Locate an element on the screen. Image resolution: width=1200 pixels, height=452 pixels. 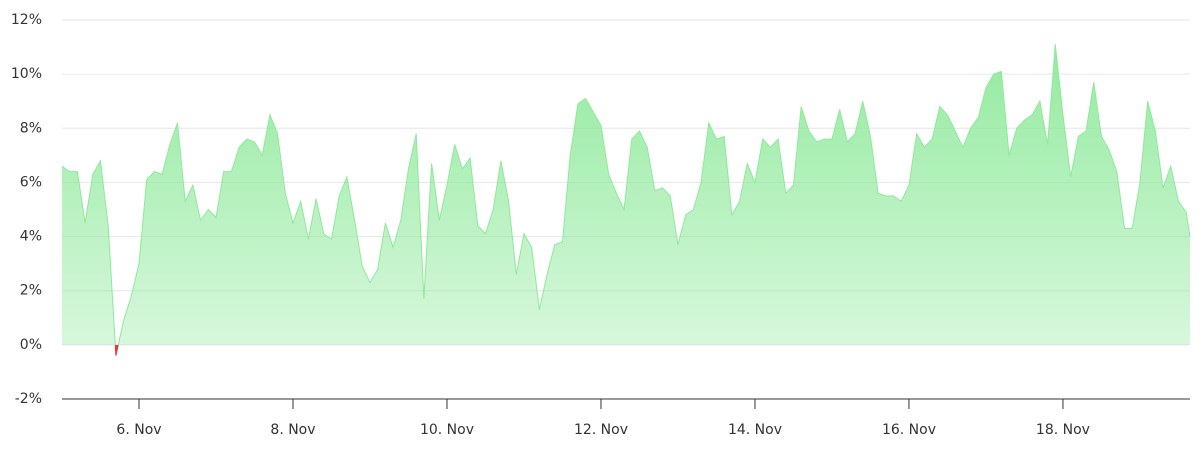
x-tick-label: 18. Nov is located at coordinates (1063, 430).